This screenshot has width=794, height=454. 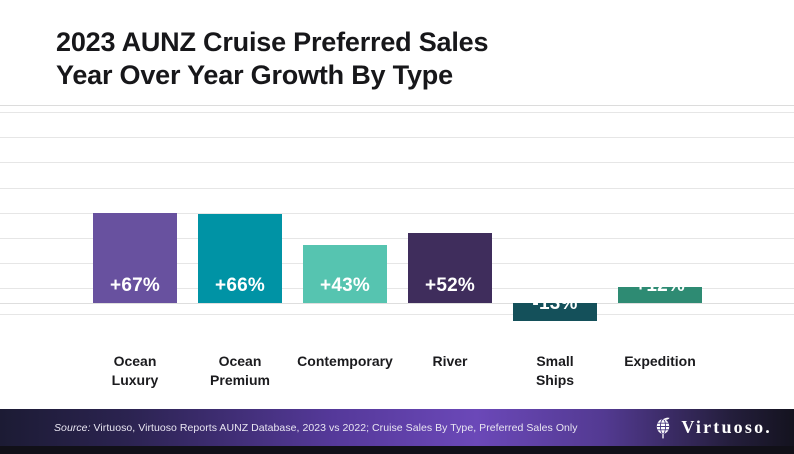 I want to click on bar-value-label: -13%, so click(x=555, y=303).